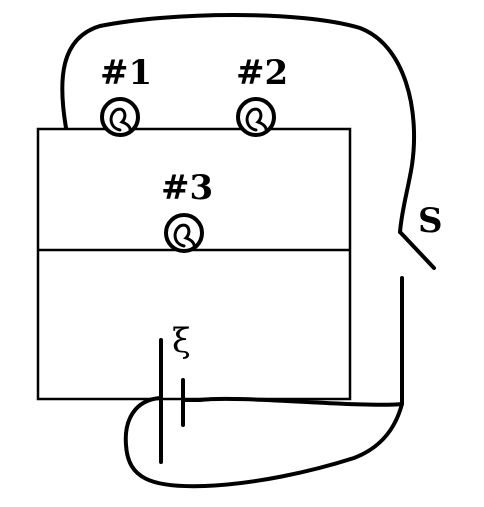  I want to click on switch-return-wire, so click(294, 341).